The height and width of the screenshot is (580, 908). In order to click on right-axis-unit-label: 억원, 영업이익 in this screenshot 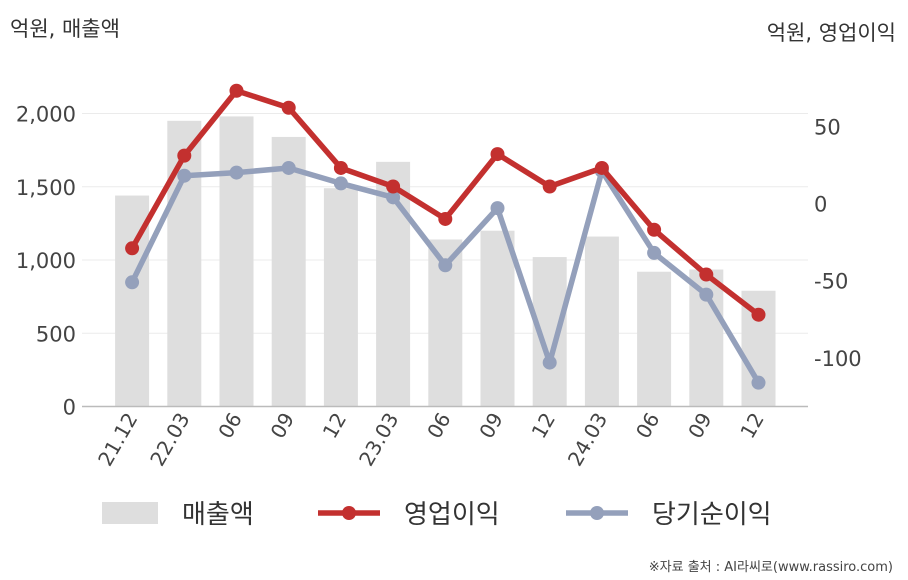, I will do `click(831, 33)`.